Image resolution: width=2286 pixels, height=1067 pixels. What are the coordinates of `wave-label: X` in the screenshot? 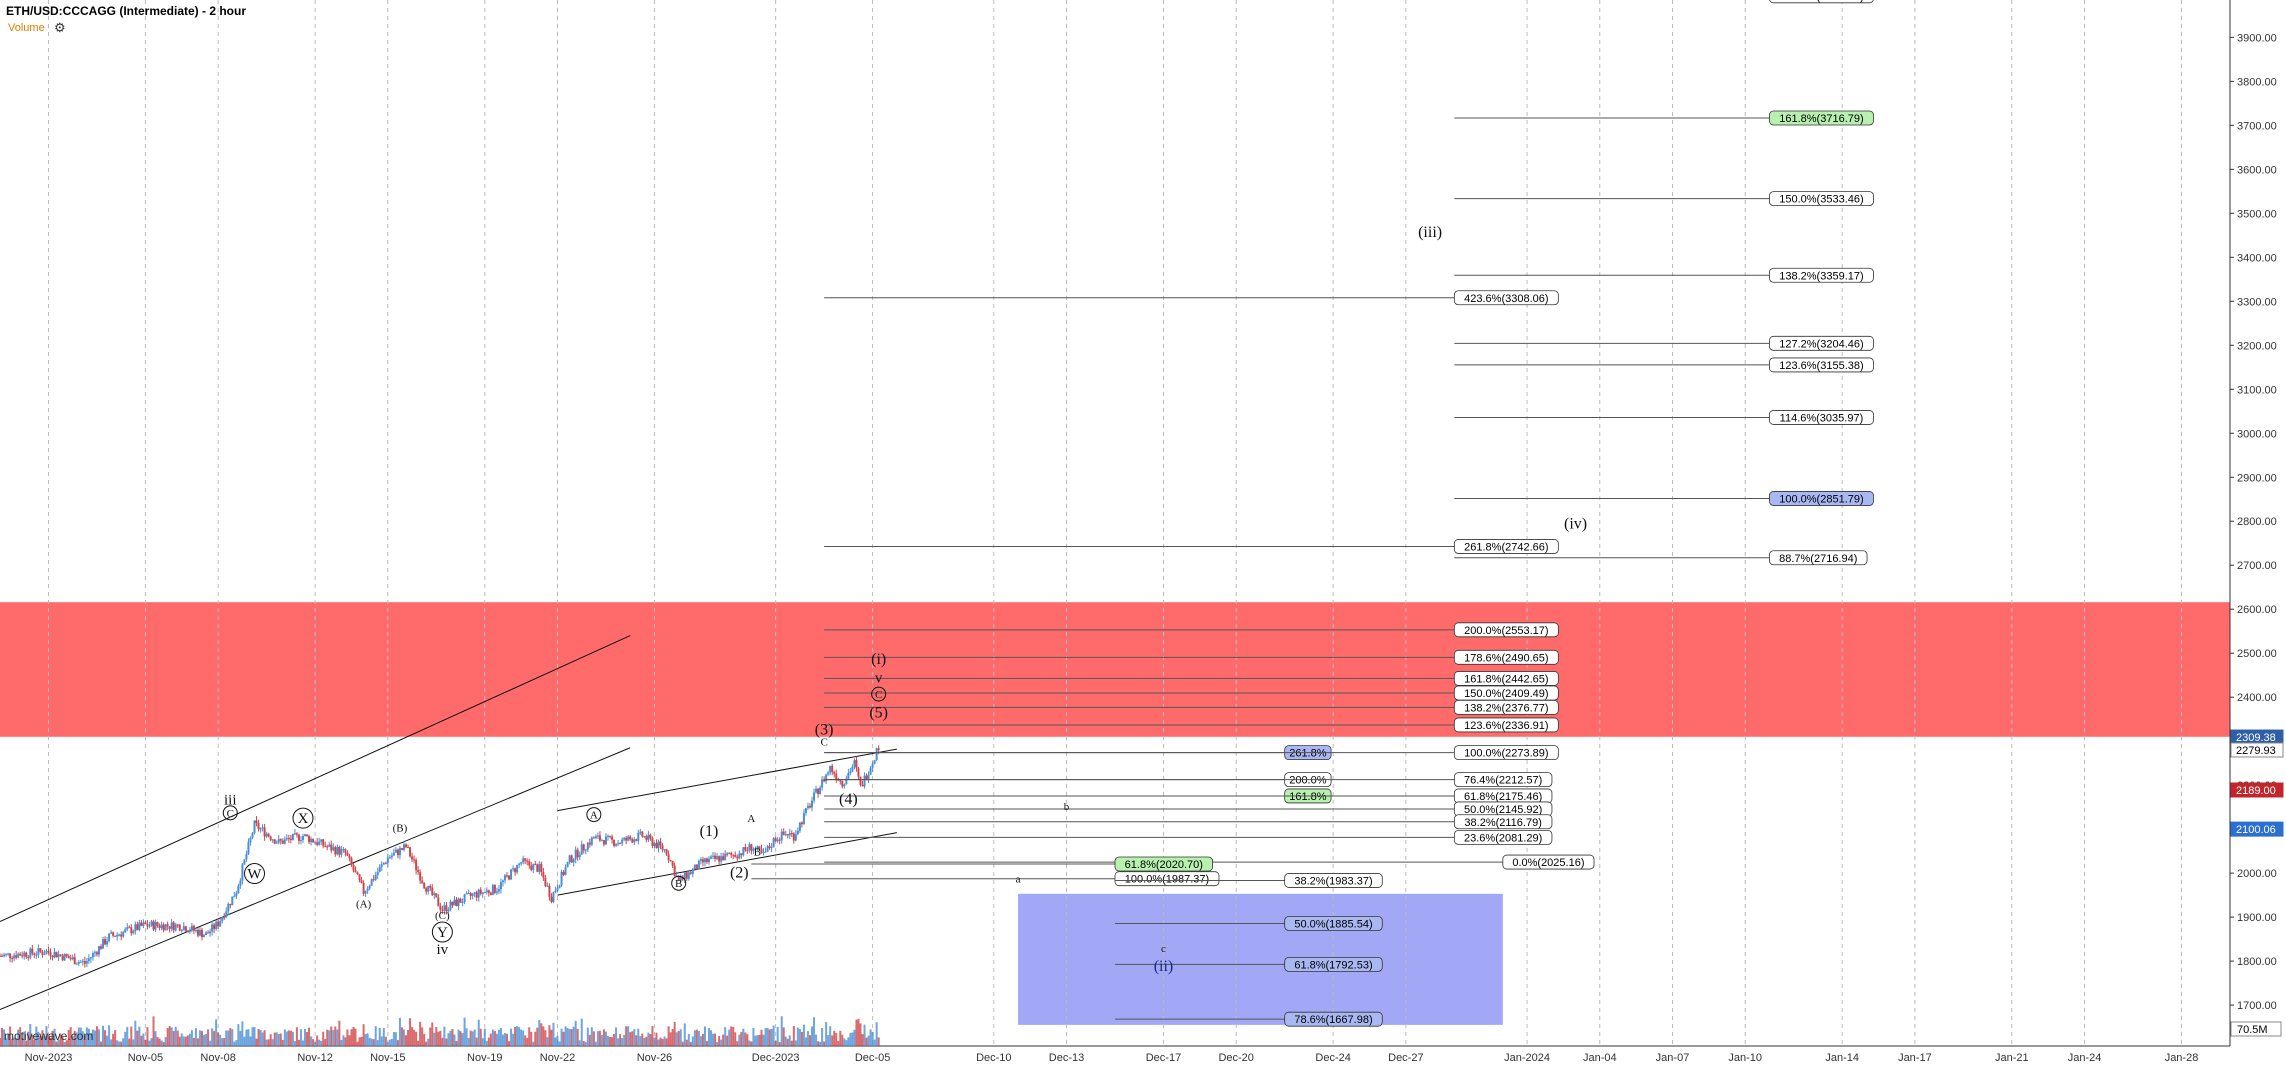 It's located at (303, 818).